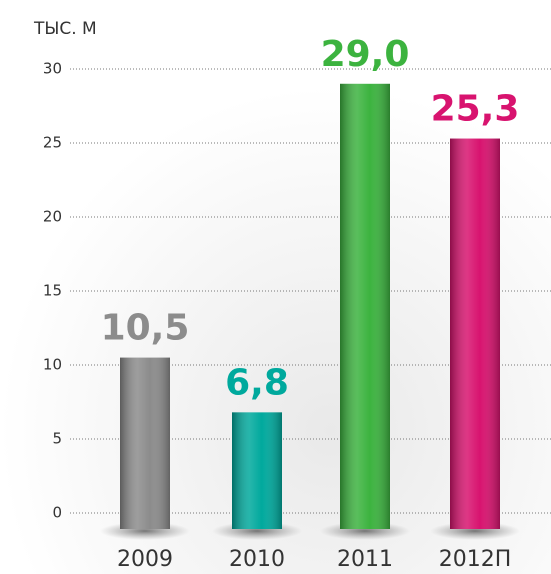  I want to click on x-tick-label: 2010, so click(257, 559).